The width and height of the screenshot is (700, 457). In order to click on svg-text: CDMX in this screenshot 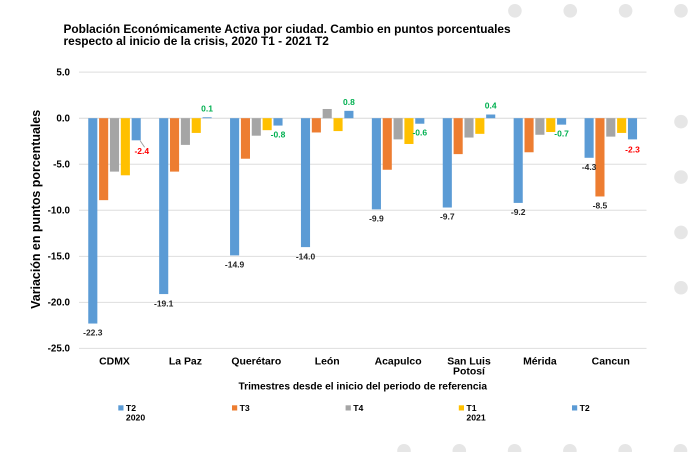, I will do `click(114, 362)`.